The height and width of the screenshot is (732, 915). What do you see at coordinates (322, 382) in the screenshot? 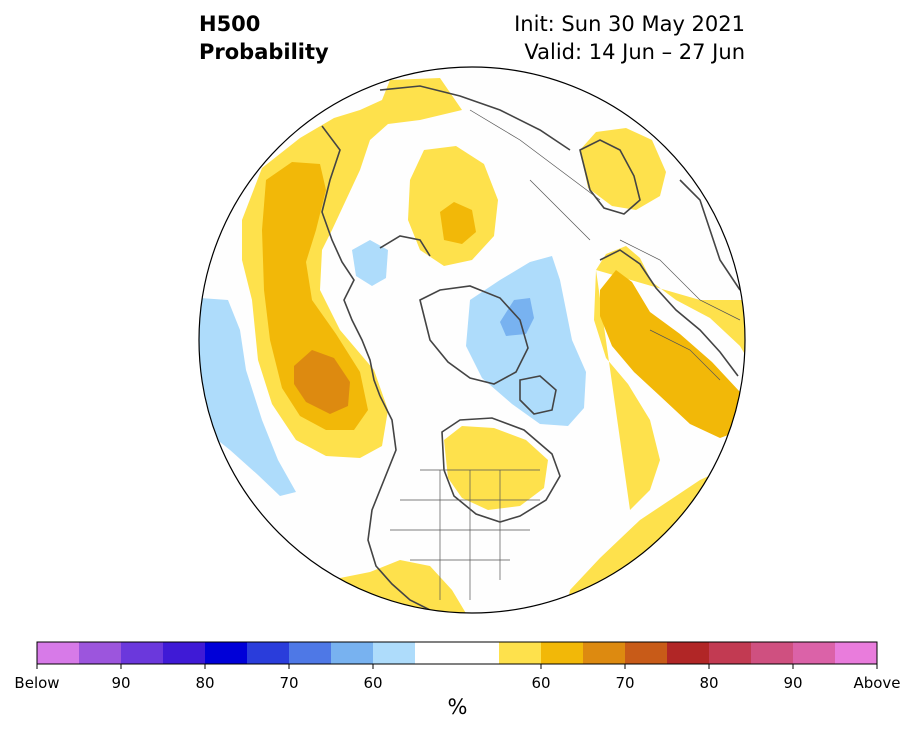
I see `anomaly-above-pacific-strong` at bounding box center [322, 382].